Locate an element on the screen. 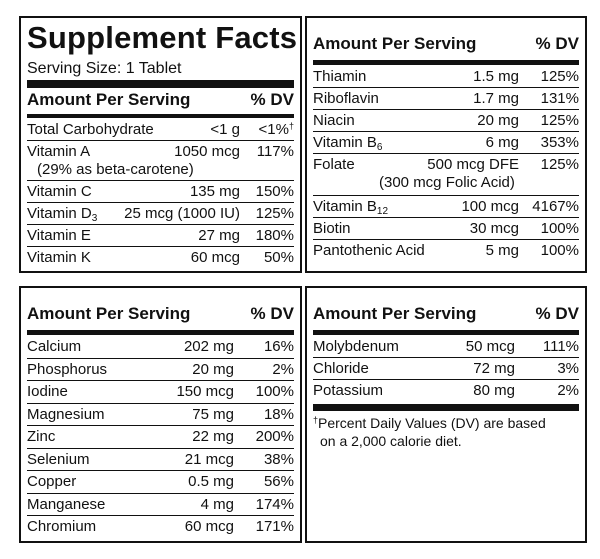 This screenshot has width=600, height=559. nutrient-row: Calcium 202 mg 16% is located at coordinates (160, 347).